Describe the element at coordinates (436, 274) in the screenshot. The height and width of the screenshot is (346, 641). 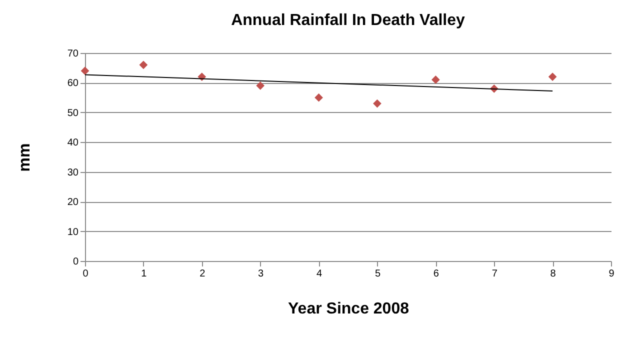
I see `x-tick-label: 6` at that location.